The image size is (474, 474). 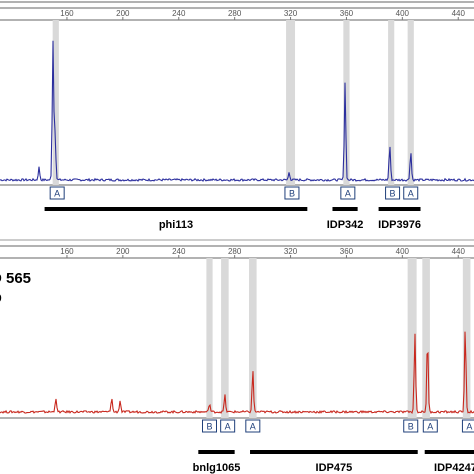 What do you see at coordinates (176, 225) in the screenshot?
I see `marker-name: phi113` at bounding box center [176, 225].